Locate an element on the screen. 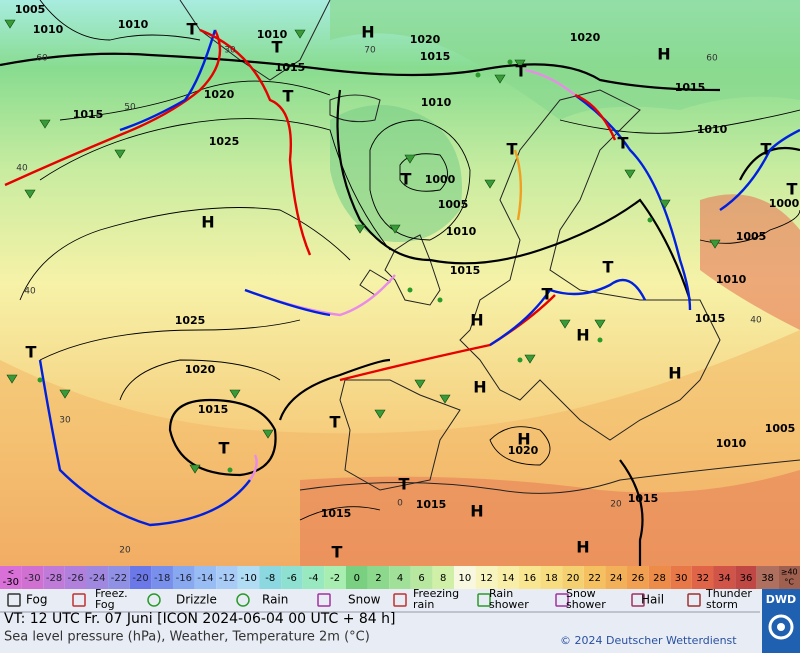  scale-label: 26 is located at coordinates (637, 578).